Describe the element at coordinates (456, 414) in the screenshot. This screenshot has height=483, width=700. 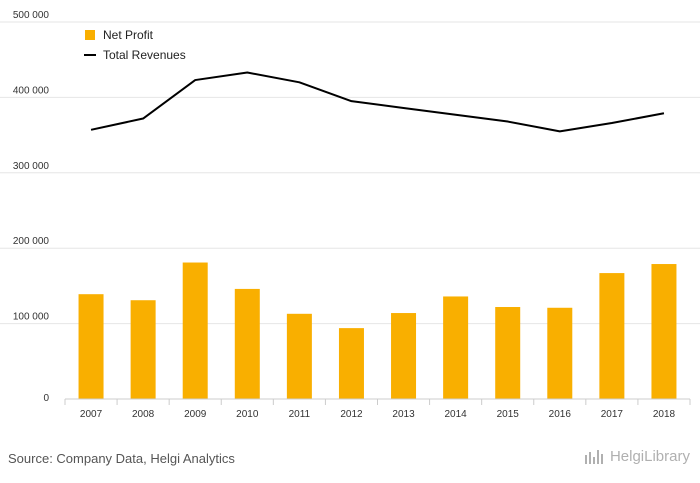
I see `x-tick-label: 2014` at that location.